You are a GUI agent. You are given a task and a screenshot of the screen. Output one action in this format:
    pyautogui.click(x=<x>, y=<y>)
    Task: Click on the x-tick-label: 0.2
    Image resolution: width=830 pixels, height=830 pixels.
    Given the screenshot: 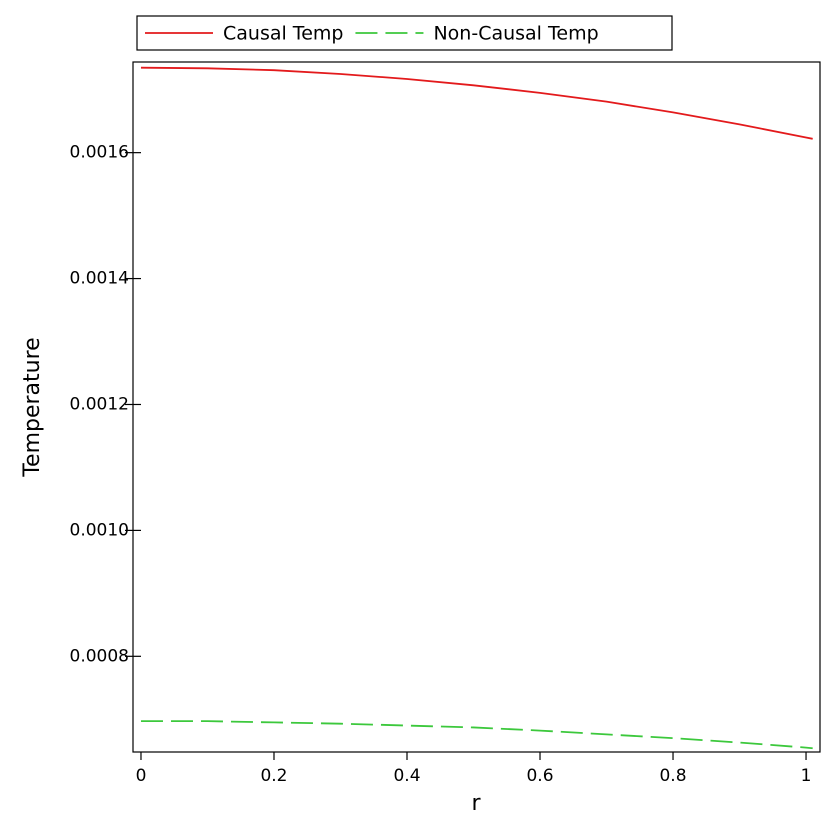 What is the action you would take?
    pyautogui.click(x=273, y=776)
    